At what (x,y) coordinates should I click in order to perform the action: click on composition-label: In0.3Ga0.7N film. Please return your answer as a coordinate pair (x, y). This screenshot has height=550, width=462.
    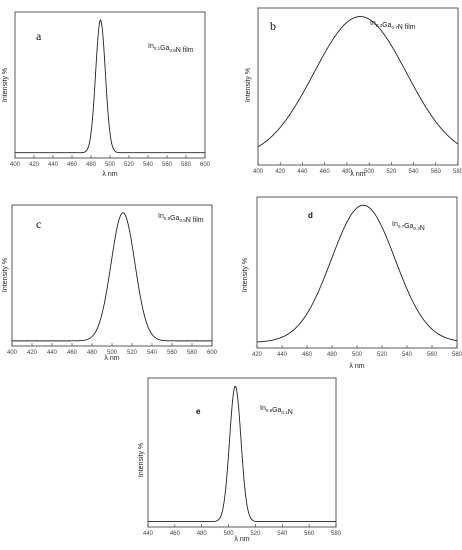
    Looking at the image, I should click on (393, 25).